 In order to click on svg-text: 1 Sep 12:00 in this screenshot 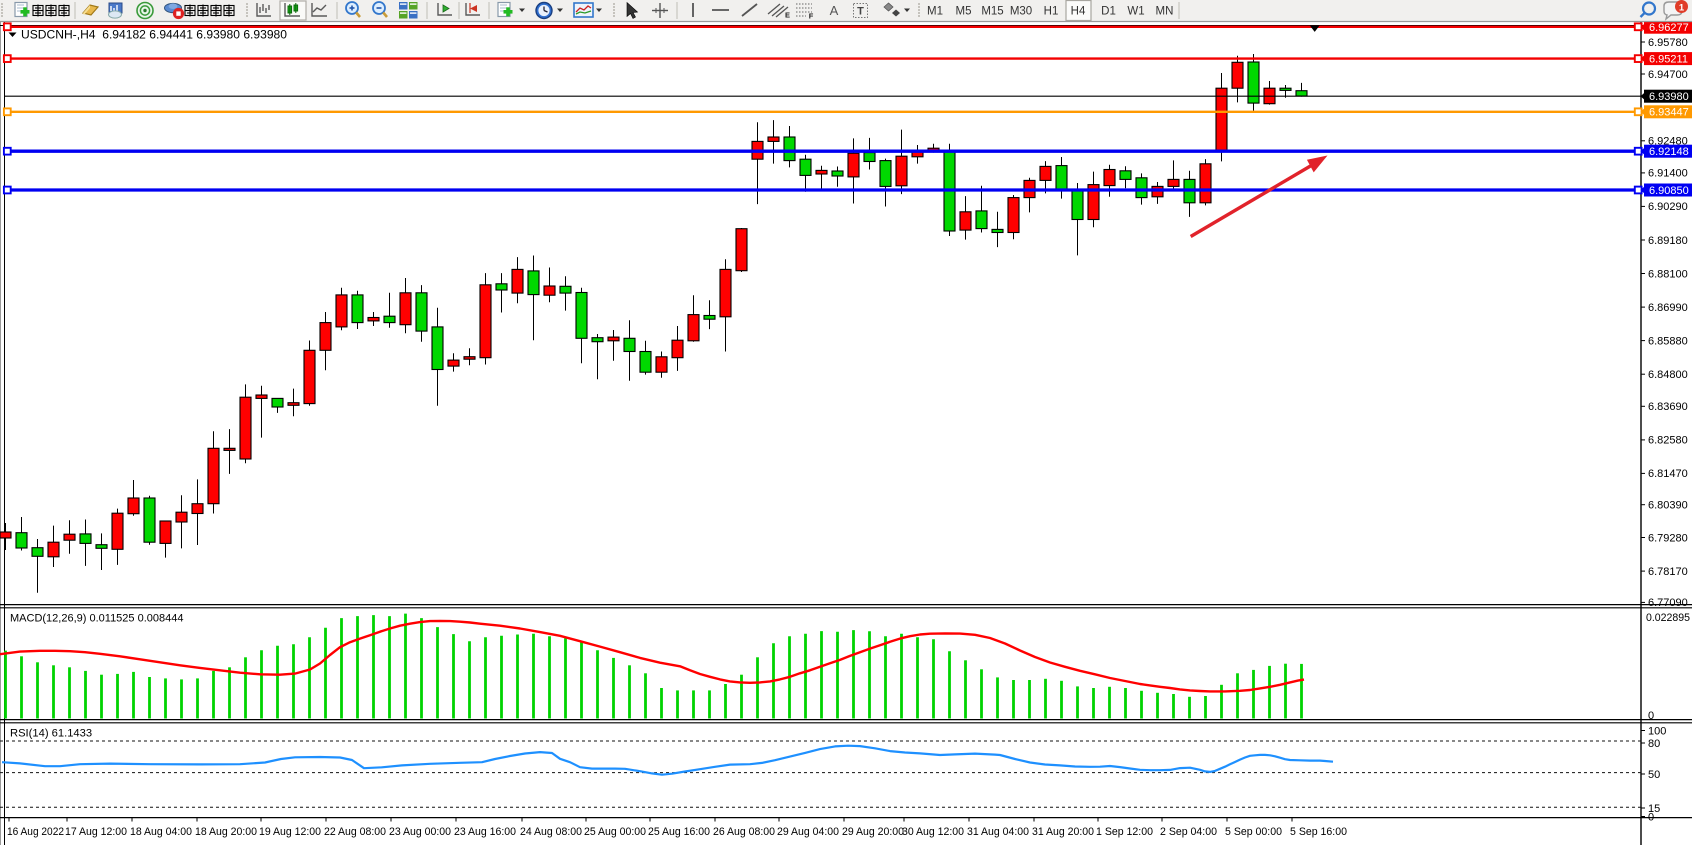, I will do `click(1124, 832)`.